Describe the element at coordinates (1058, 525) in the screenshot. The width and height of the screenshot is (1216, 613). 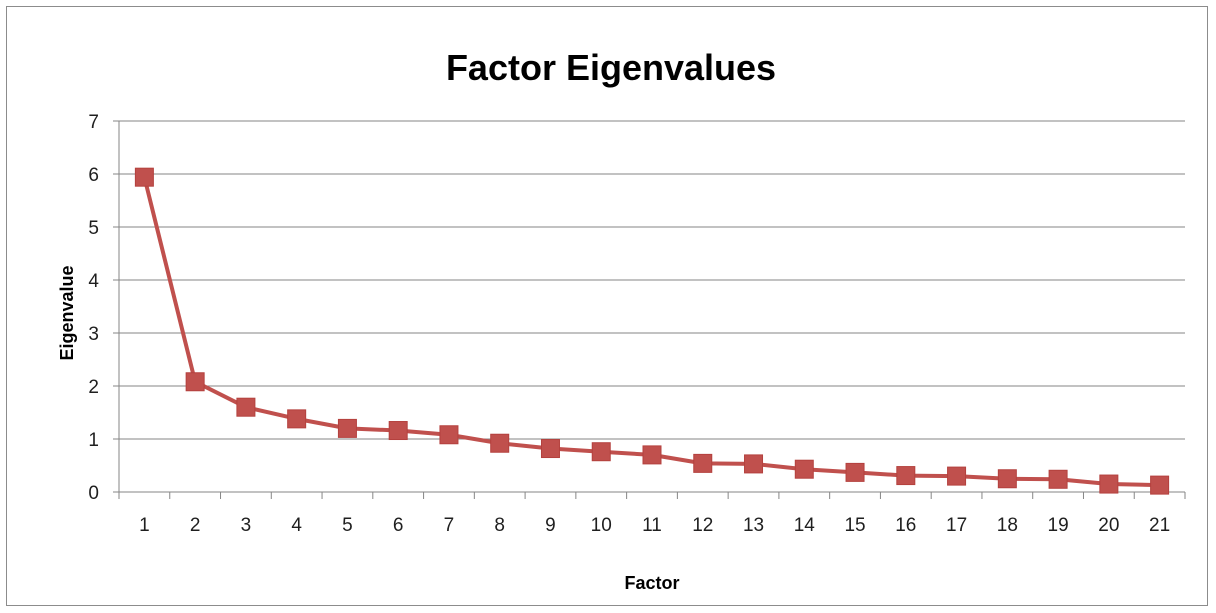
I see `x-tick-label: 19` at that location.